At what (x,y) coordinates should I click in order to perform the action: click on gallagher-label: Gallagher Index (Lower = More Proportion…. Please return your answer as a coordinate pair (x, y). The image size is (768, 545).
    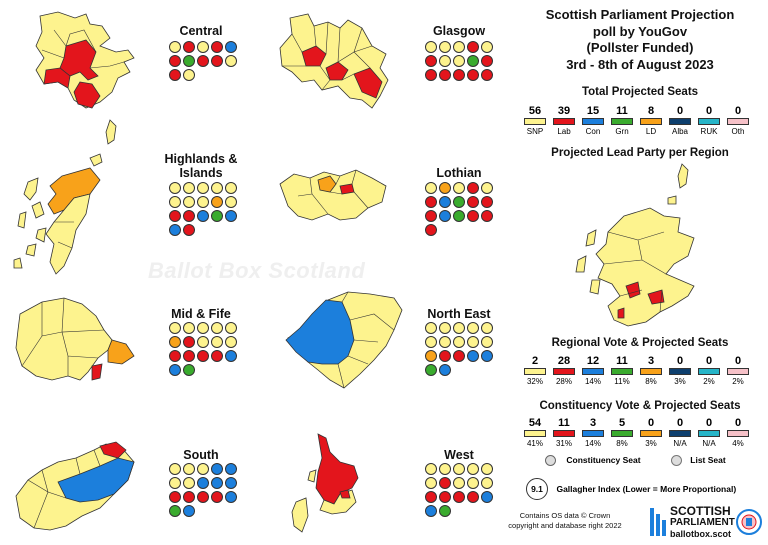
    Looking at the image, I should click on (646, 489).